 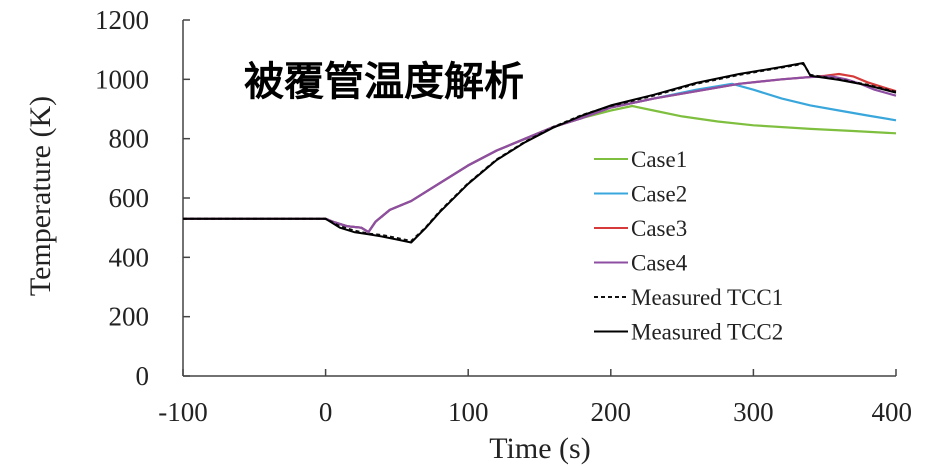 What do you see at coordinates (892, 412) in the screenshot?
I see `x-tick-label: 400` at bounding box center [892, 412].